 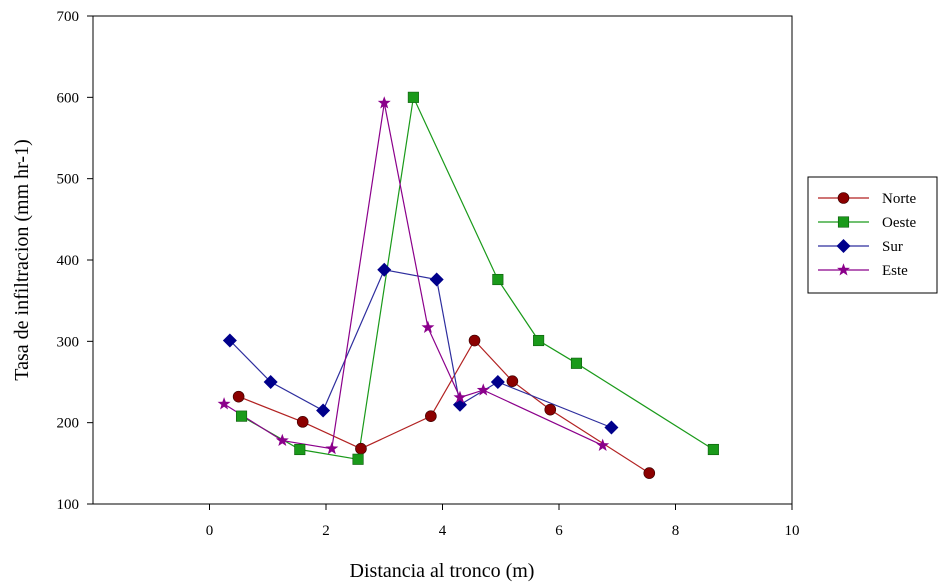 I want to click on legend-label-este: Este, so click(x=895, y=271).